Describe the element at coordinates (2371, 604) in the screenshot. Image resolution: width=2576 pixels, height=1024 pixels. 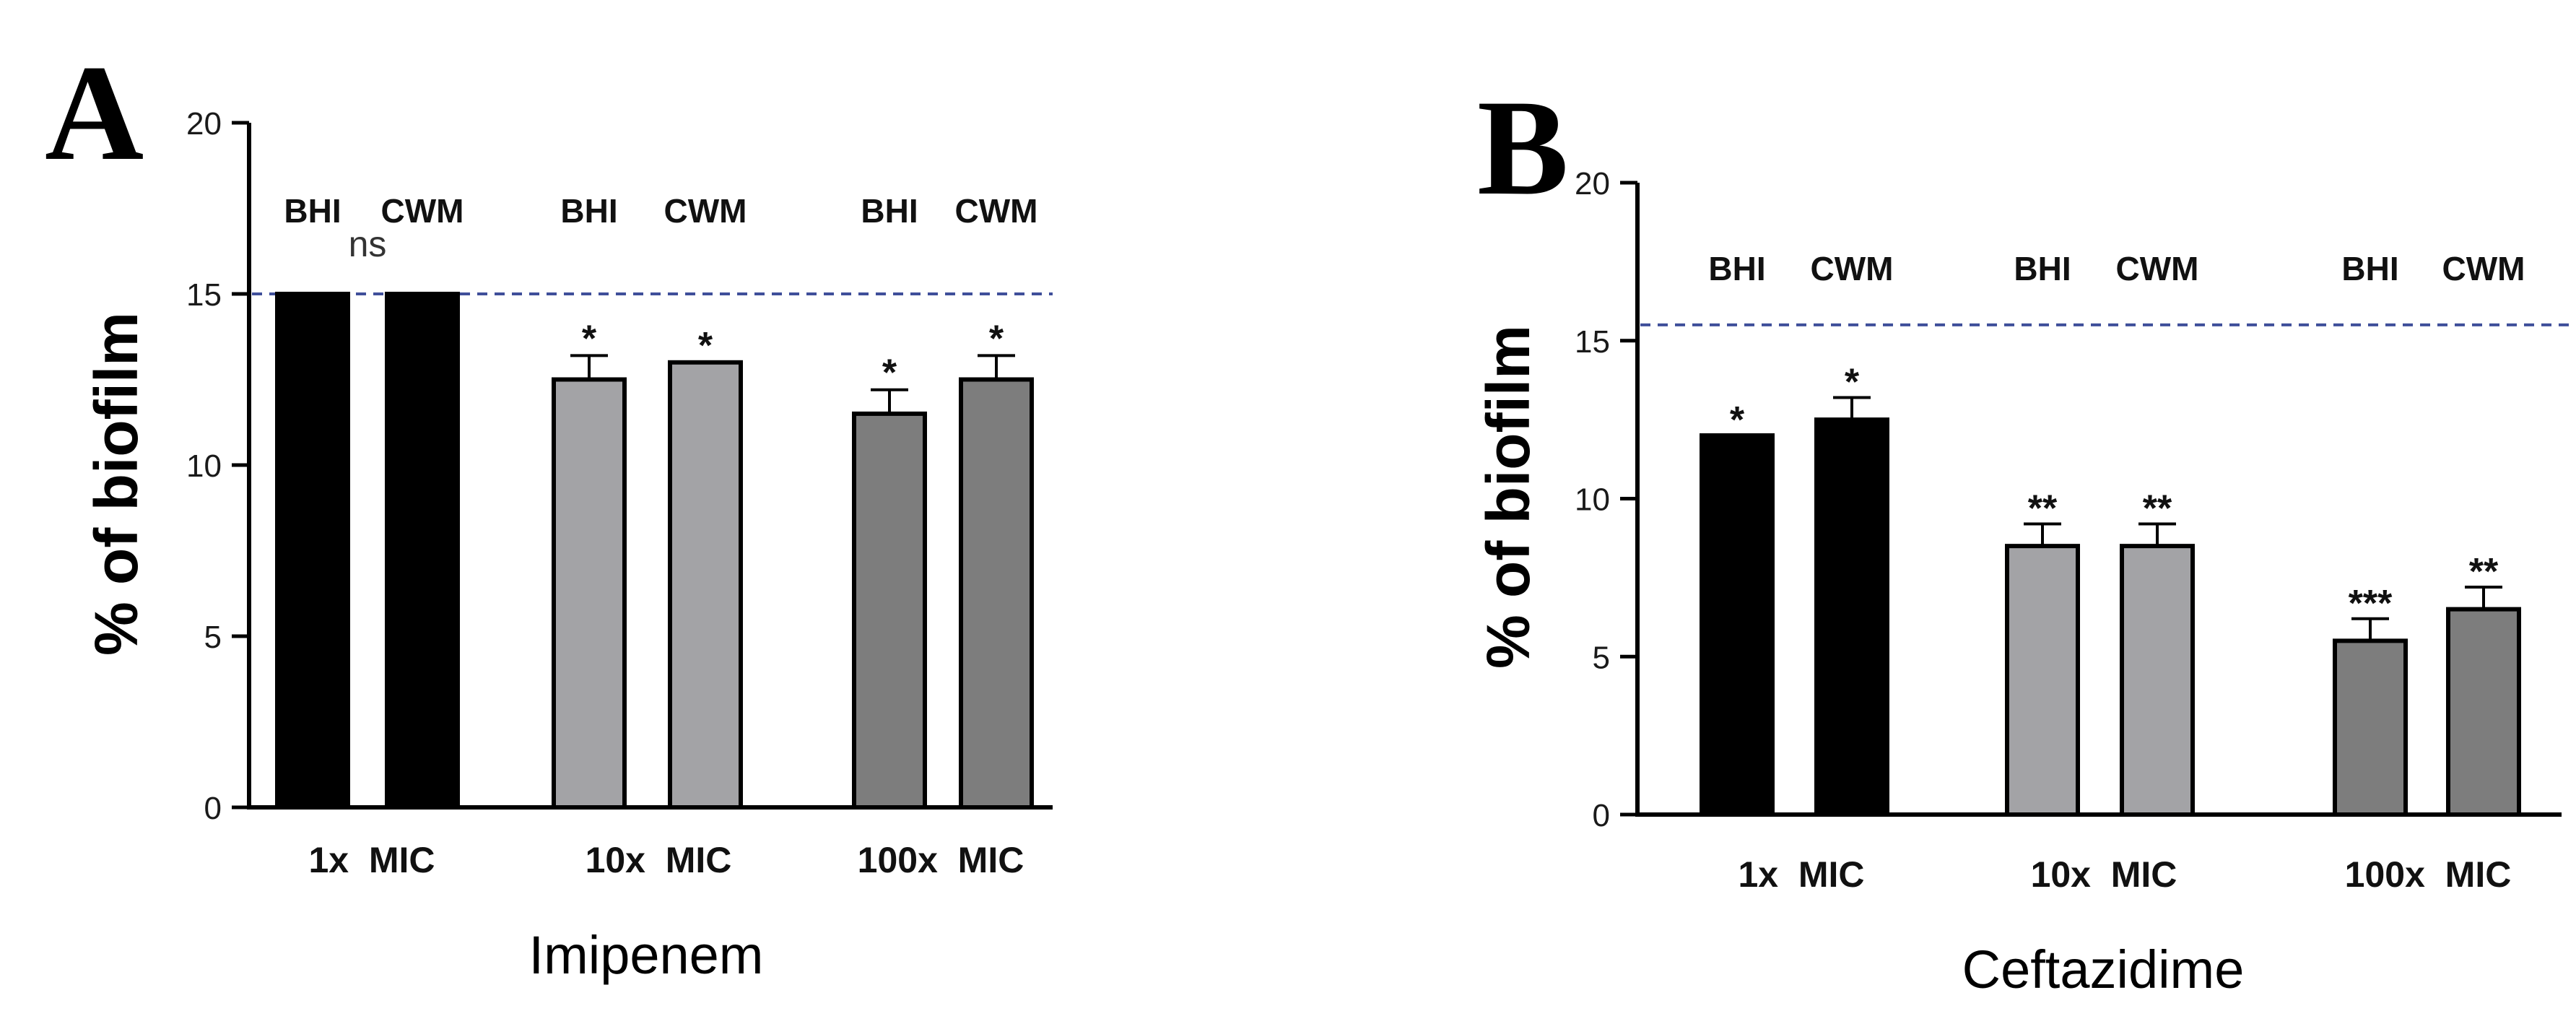
I see `significance-marker: ***` at that location.